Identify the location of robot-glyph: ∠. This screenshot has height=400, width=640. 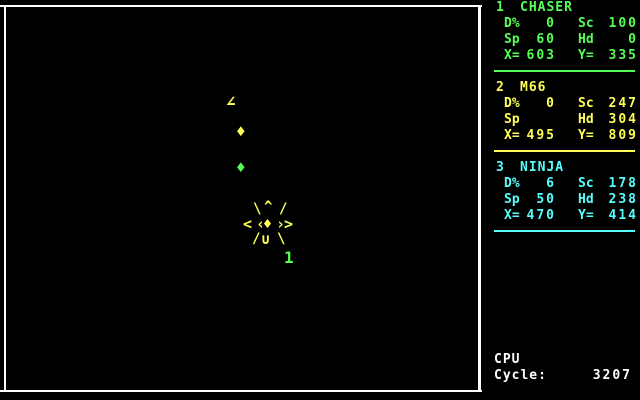
(231, 101).